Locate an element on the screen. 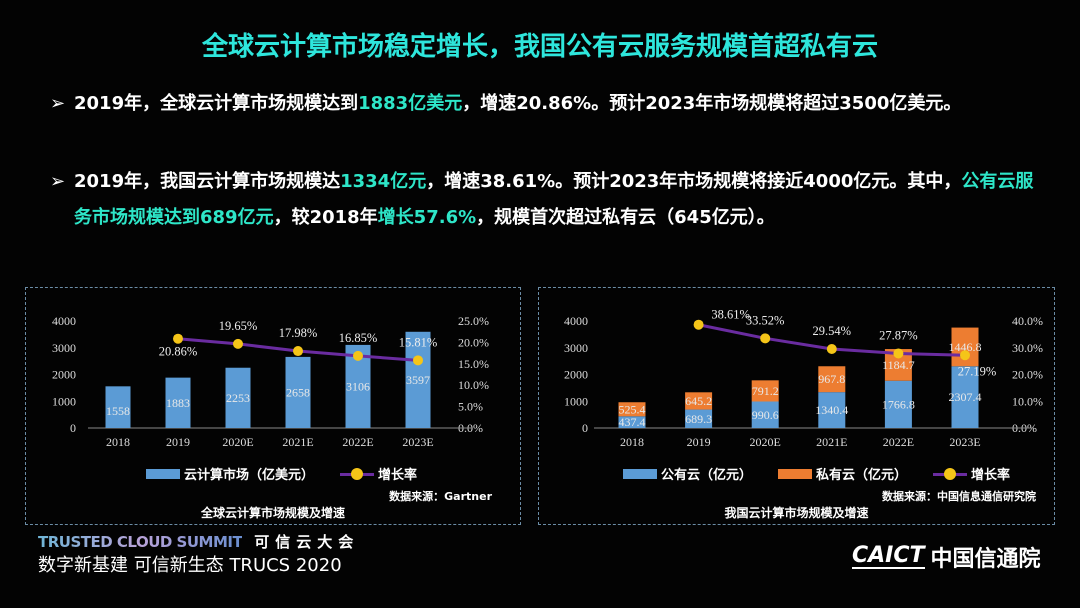  caict-logo: CAICT 中国信通院 is located at coordinates (946, 557).